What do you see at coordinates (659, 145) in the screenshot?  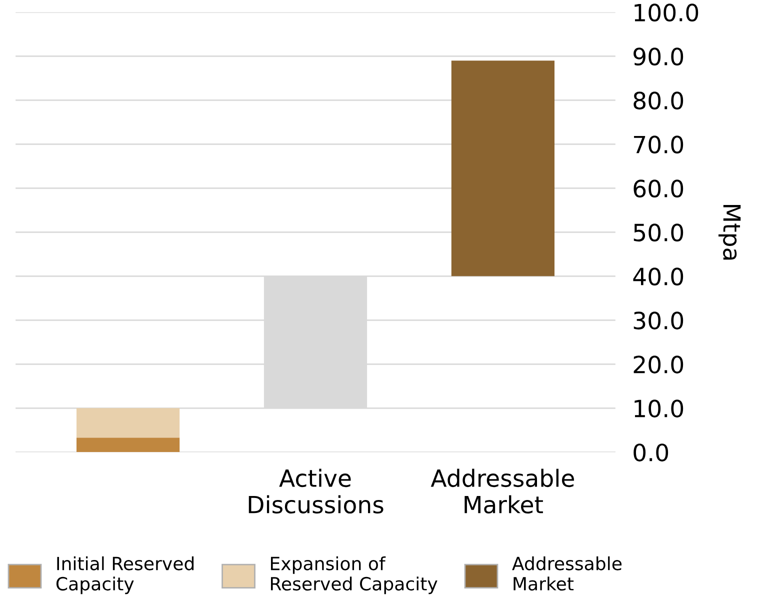 I see `y-tick-label: 70.0` at bounding box center [659, 145].